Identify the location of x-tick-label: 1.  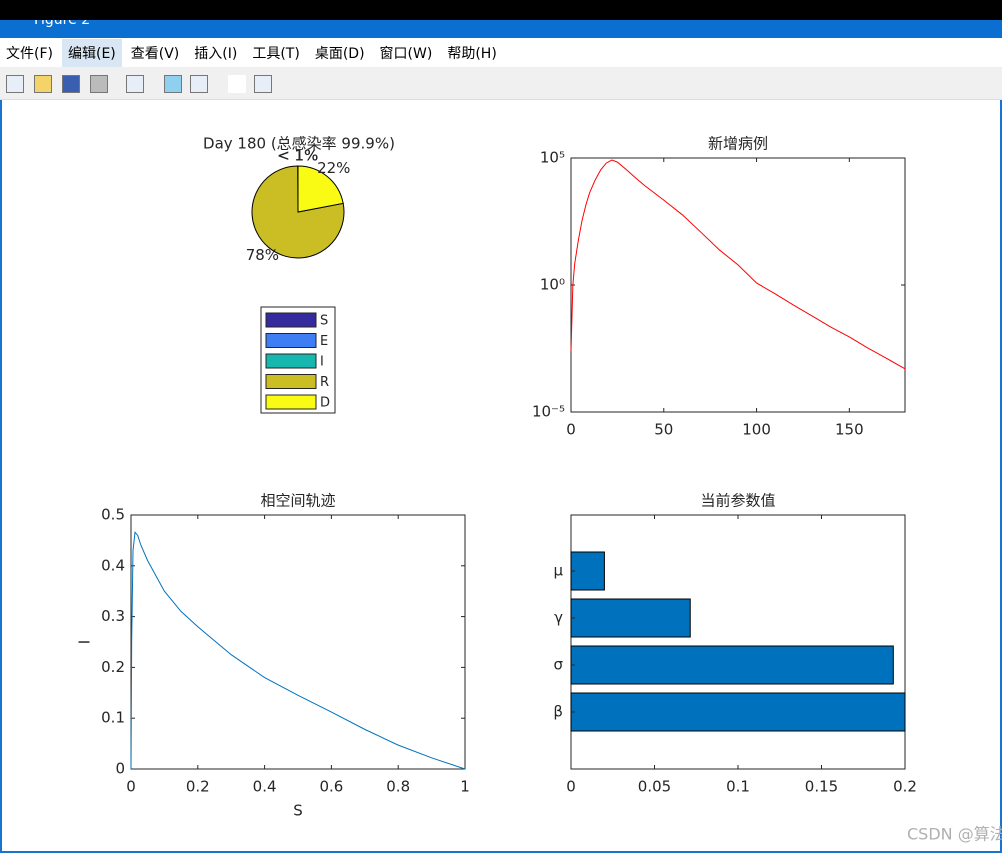
(465, 787).